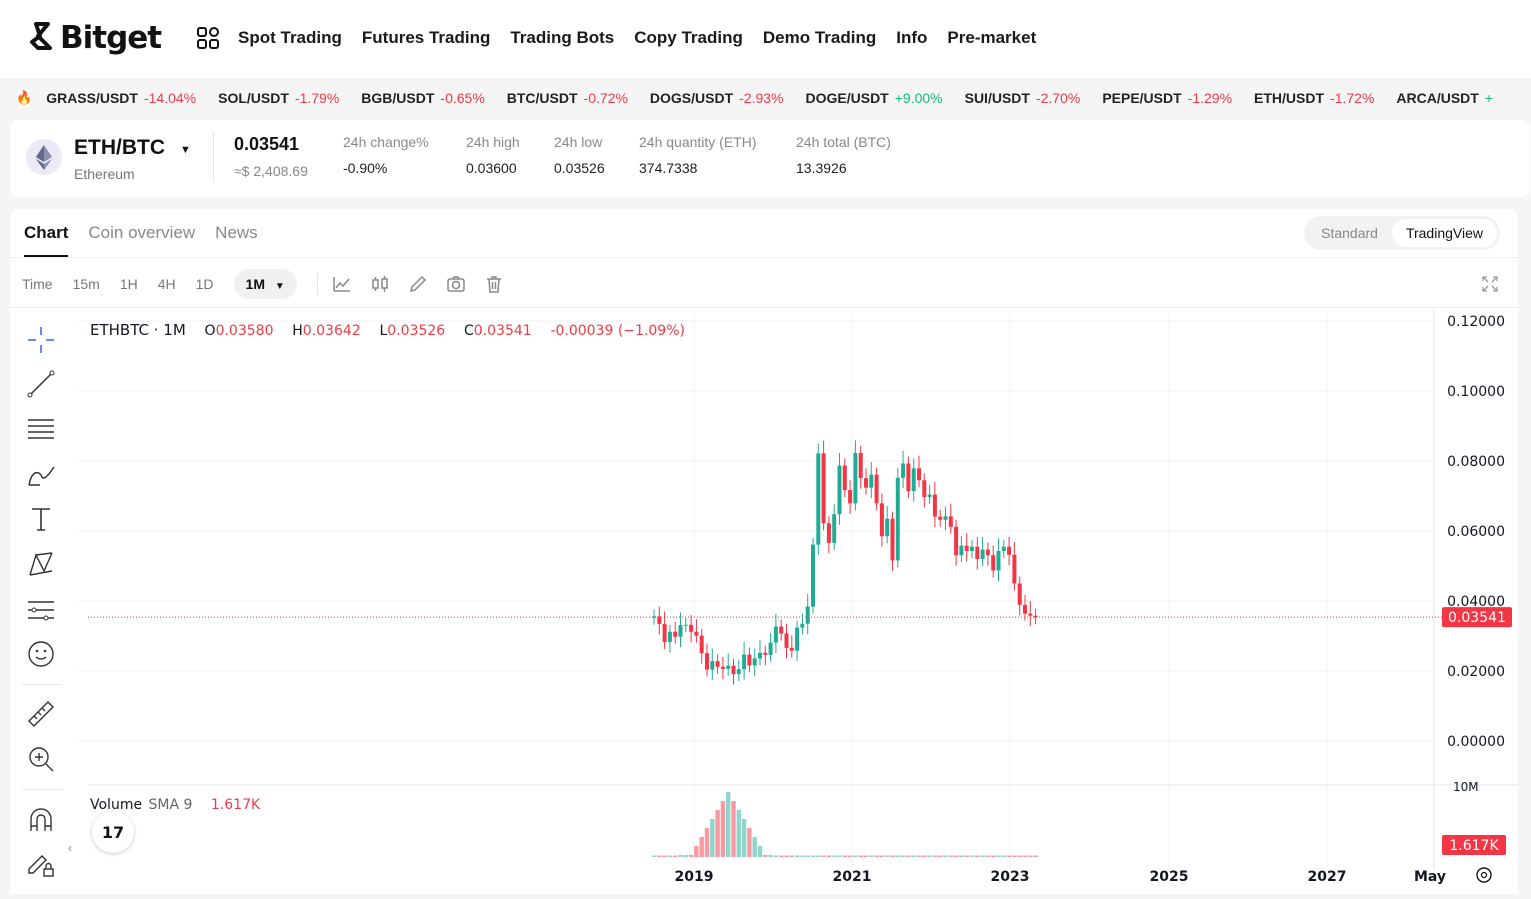 This screenshot has height=899, width=1531. What do you see at coordinates (278, 98) in the screenshot?
I see `ticker-item: SOL/USDT -1.79%` at bounding box center [278, 98].